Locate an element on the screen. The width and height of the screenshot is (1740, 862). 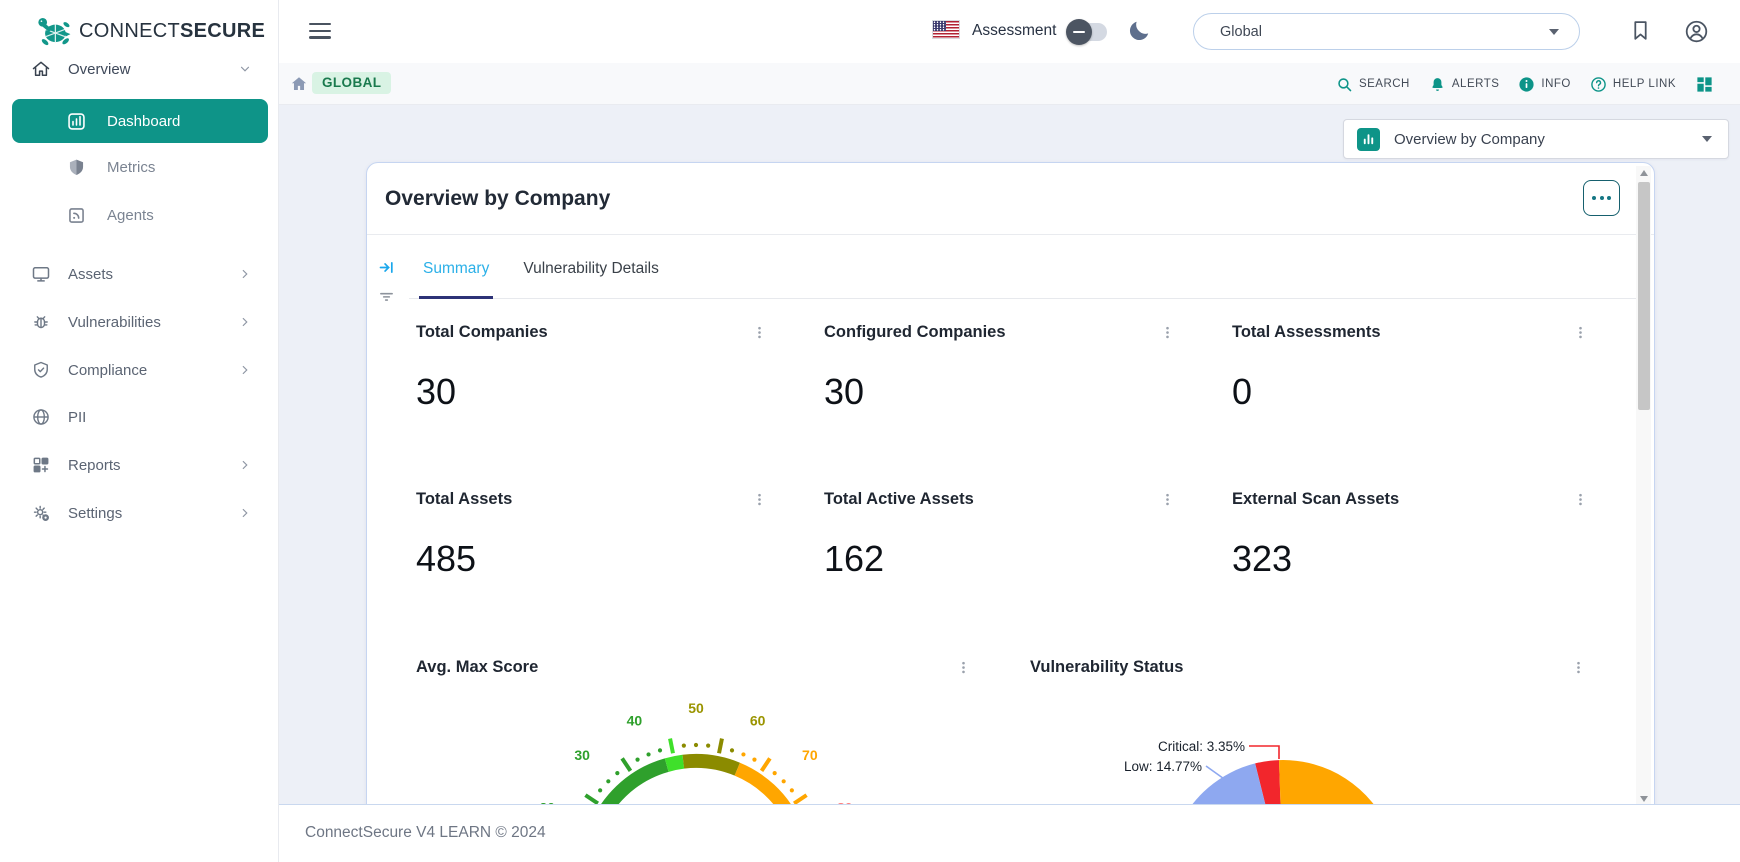
panel-scrollbar is located at coordinates (1643, 485).